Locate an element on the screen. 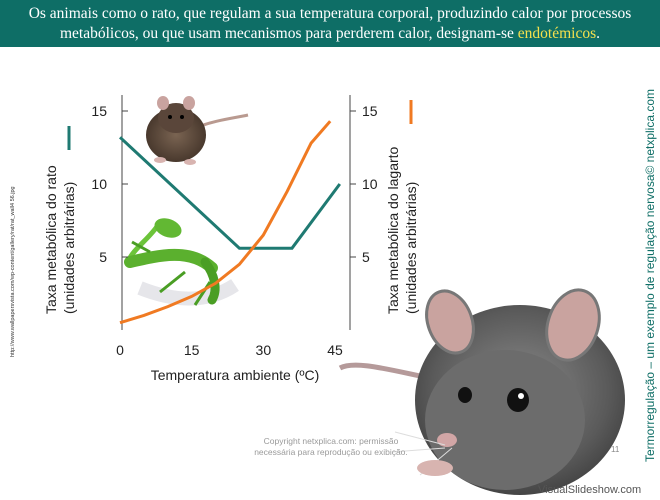  banner-line2-end: . is located at coordinates (598, 33).